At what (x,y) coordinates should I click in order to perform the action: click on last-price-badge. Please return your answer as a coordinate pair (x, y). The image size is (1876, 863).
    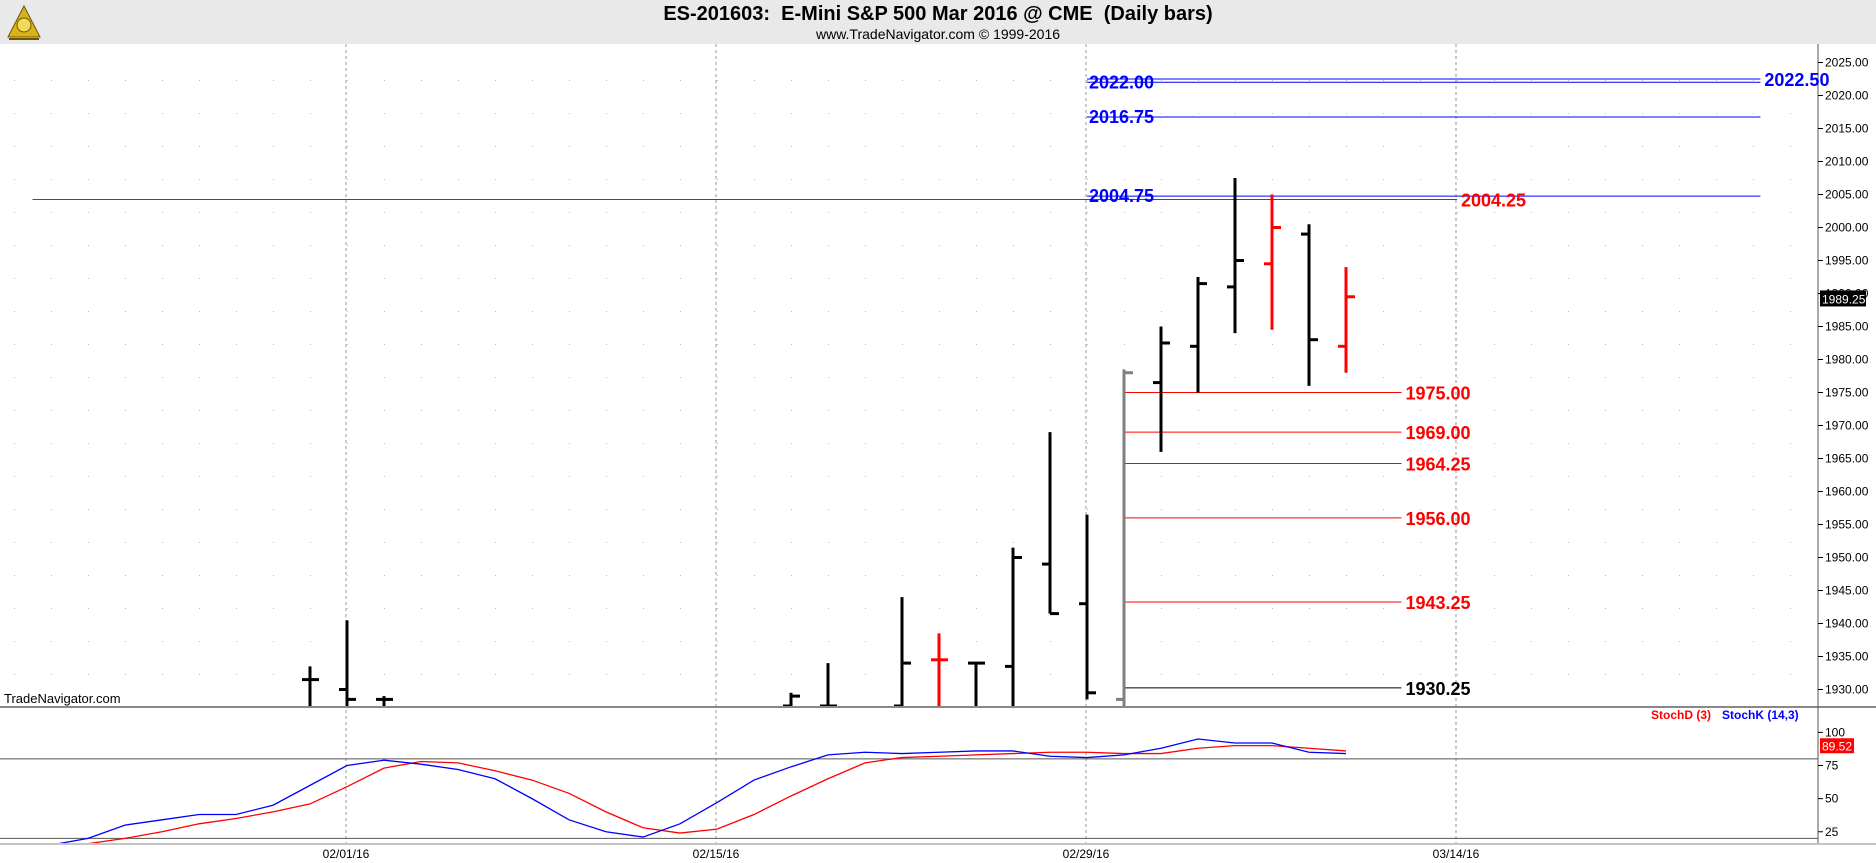
    Looking at the image, I should click on (1843, 298).